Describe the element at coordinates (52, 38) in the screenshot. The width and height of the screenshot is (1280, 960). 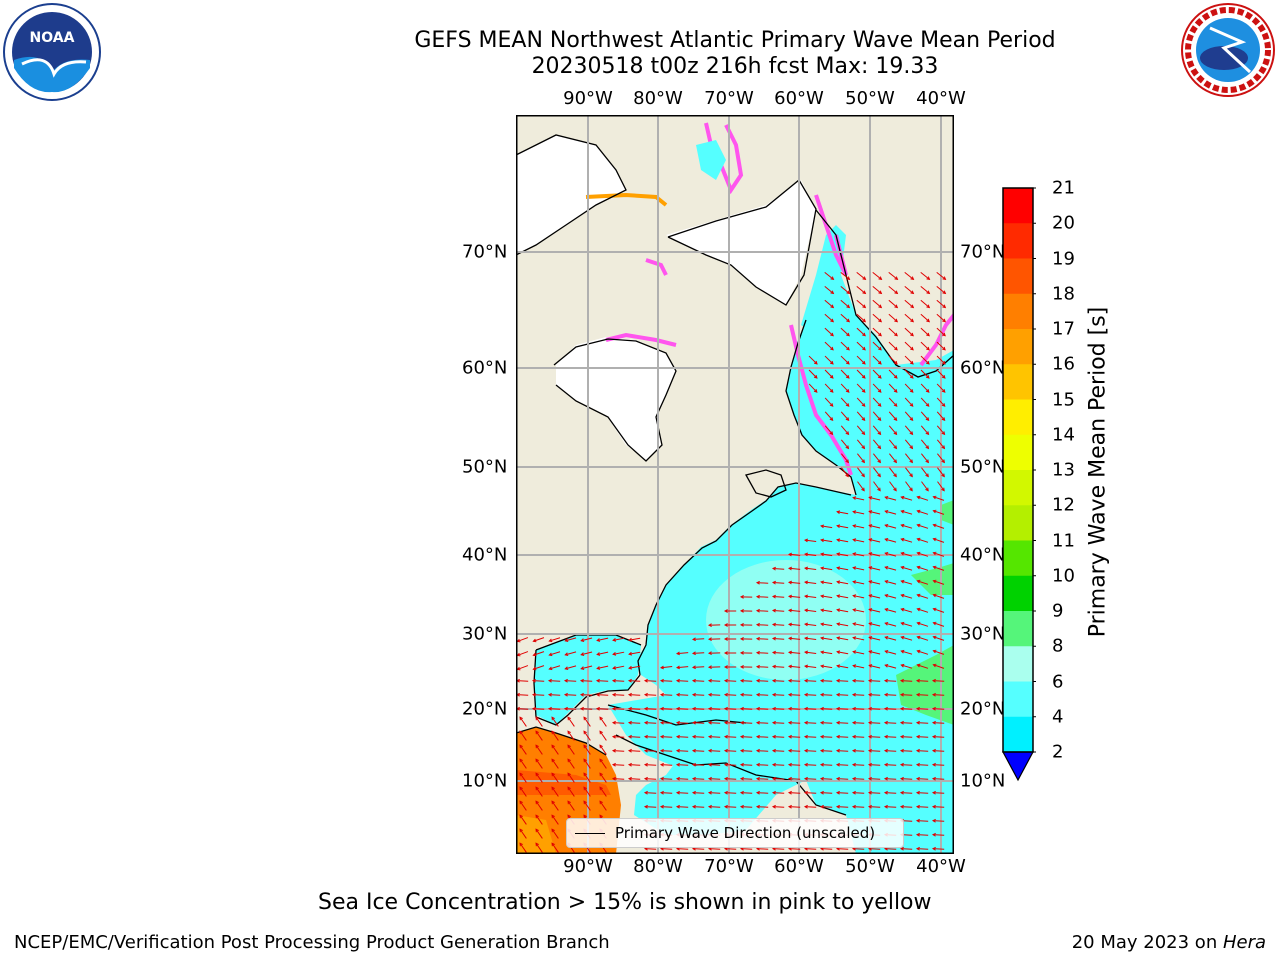
I see `noaa-logo-text: NOAA` at that location.